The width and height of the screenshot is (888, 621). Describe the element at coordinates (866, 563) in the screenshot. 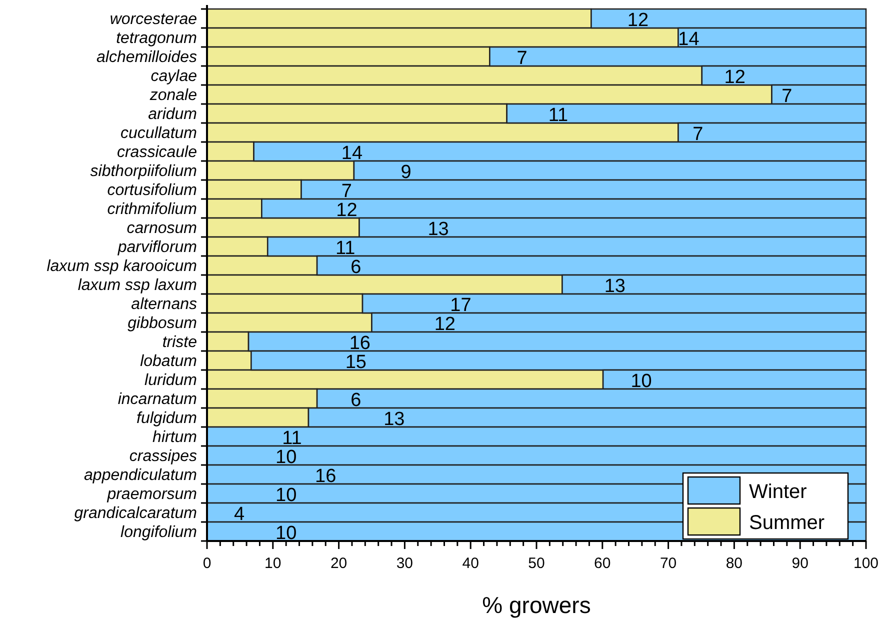

I see `x-tick-label: 100` at that location.